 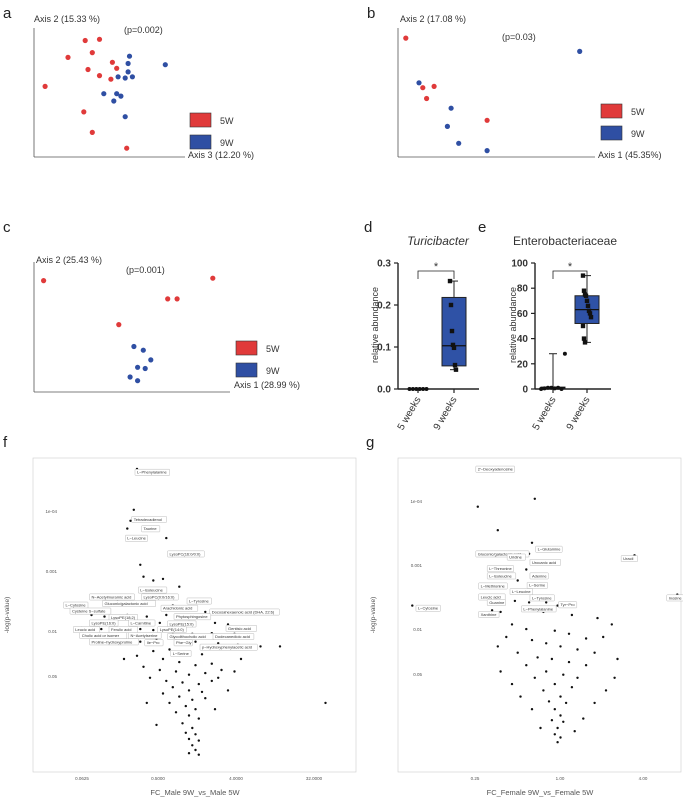 I want to click on metabolite-label: Docosahexaenoic acid (DHA, 22:6), so click(x=244, y=612).